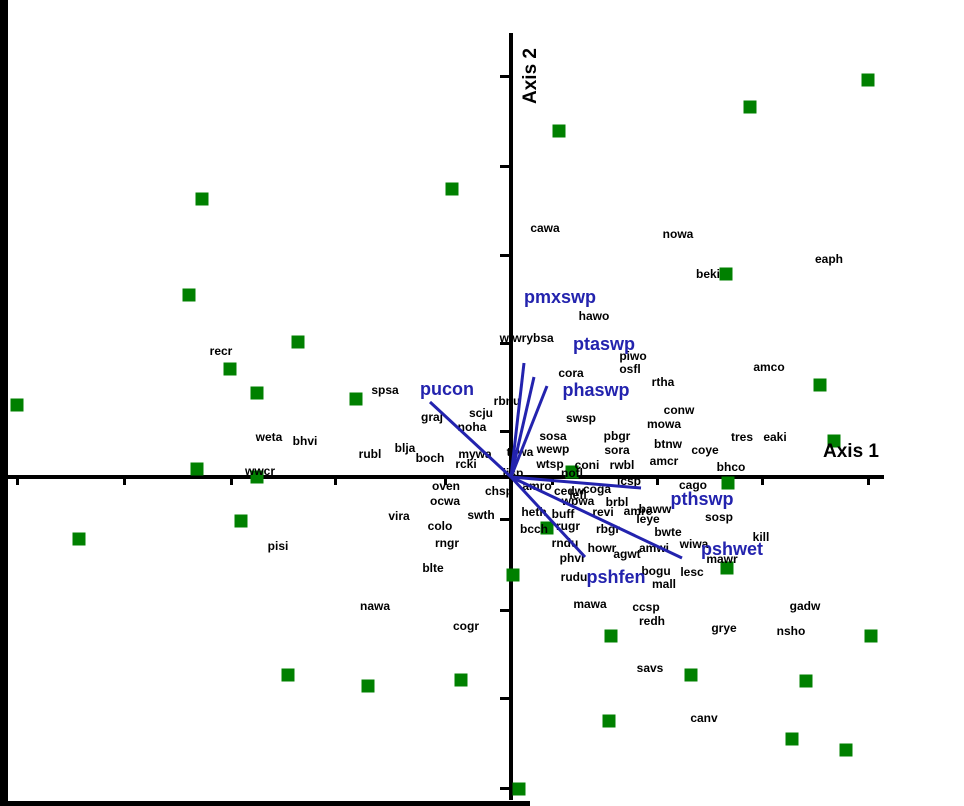 The width and height of the screenshot is (964, 806). What do you see at coordinates (472, 427) in the screenshot?
I see `species-label-noha: noha` at bounding box center [472, 427].